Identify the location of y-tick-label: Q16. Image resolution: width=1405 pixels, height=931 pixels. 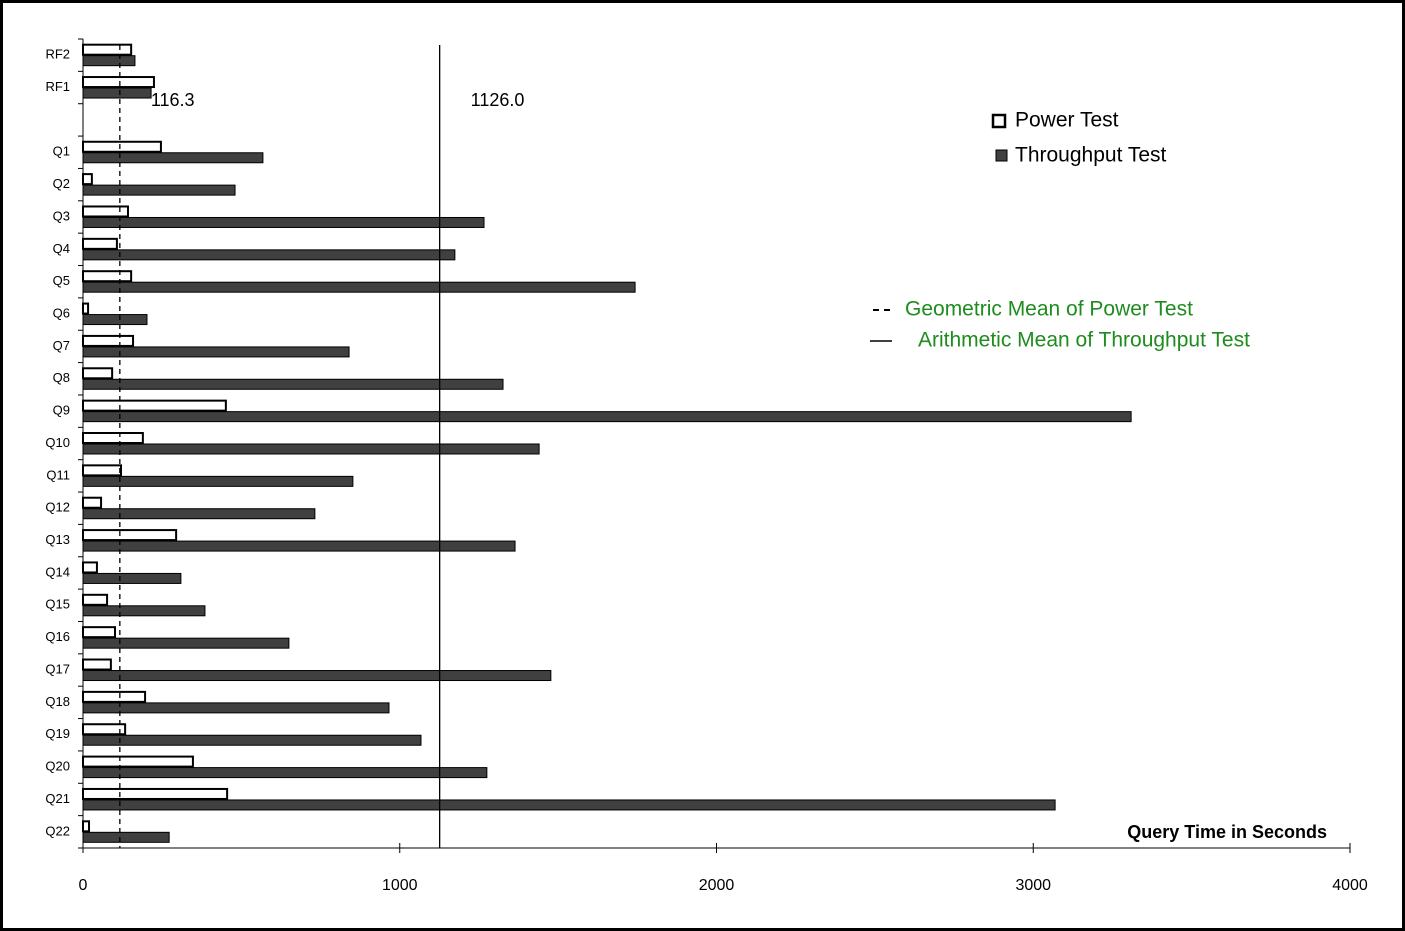
(57, 636).